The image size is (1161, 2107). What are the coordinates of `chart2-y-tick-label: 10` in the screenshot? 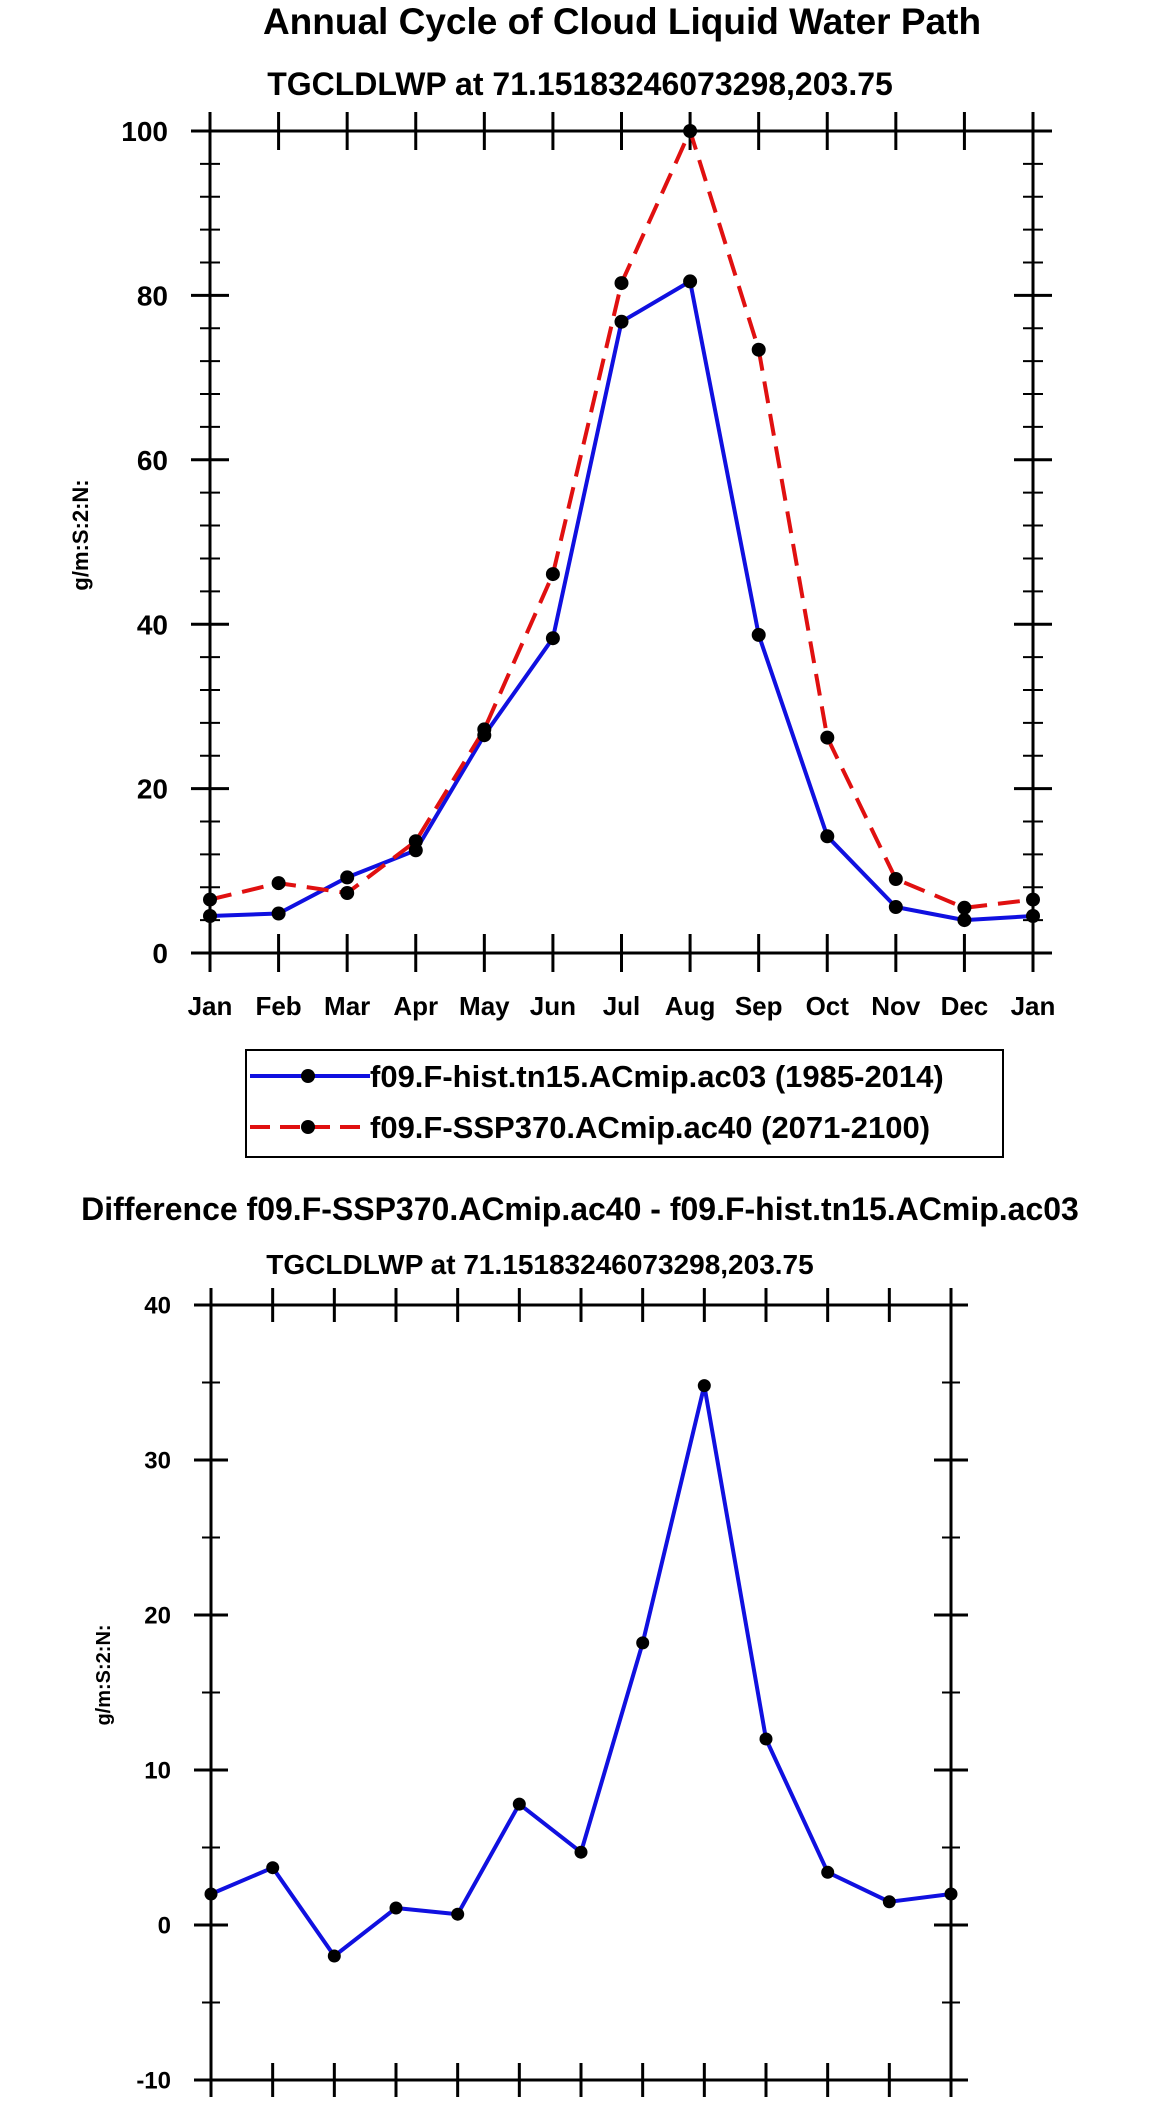 It's located at (157, 1771).